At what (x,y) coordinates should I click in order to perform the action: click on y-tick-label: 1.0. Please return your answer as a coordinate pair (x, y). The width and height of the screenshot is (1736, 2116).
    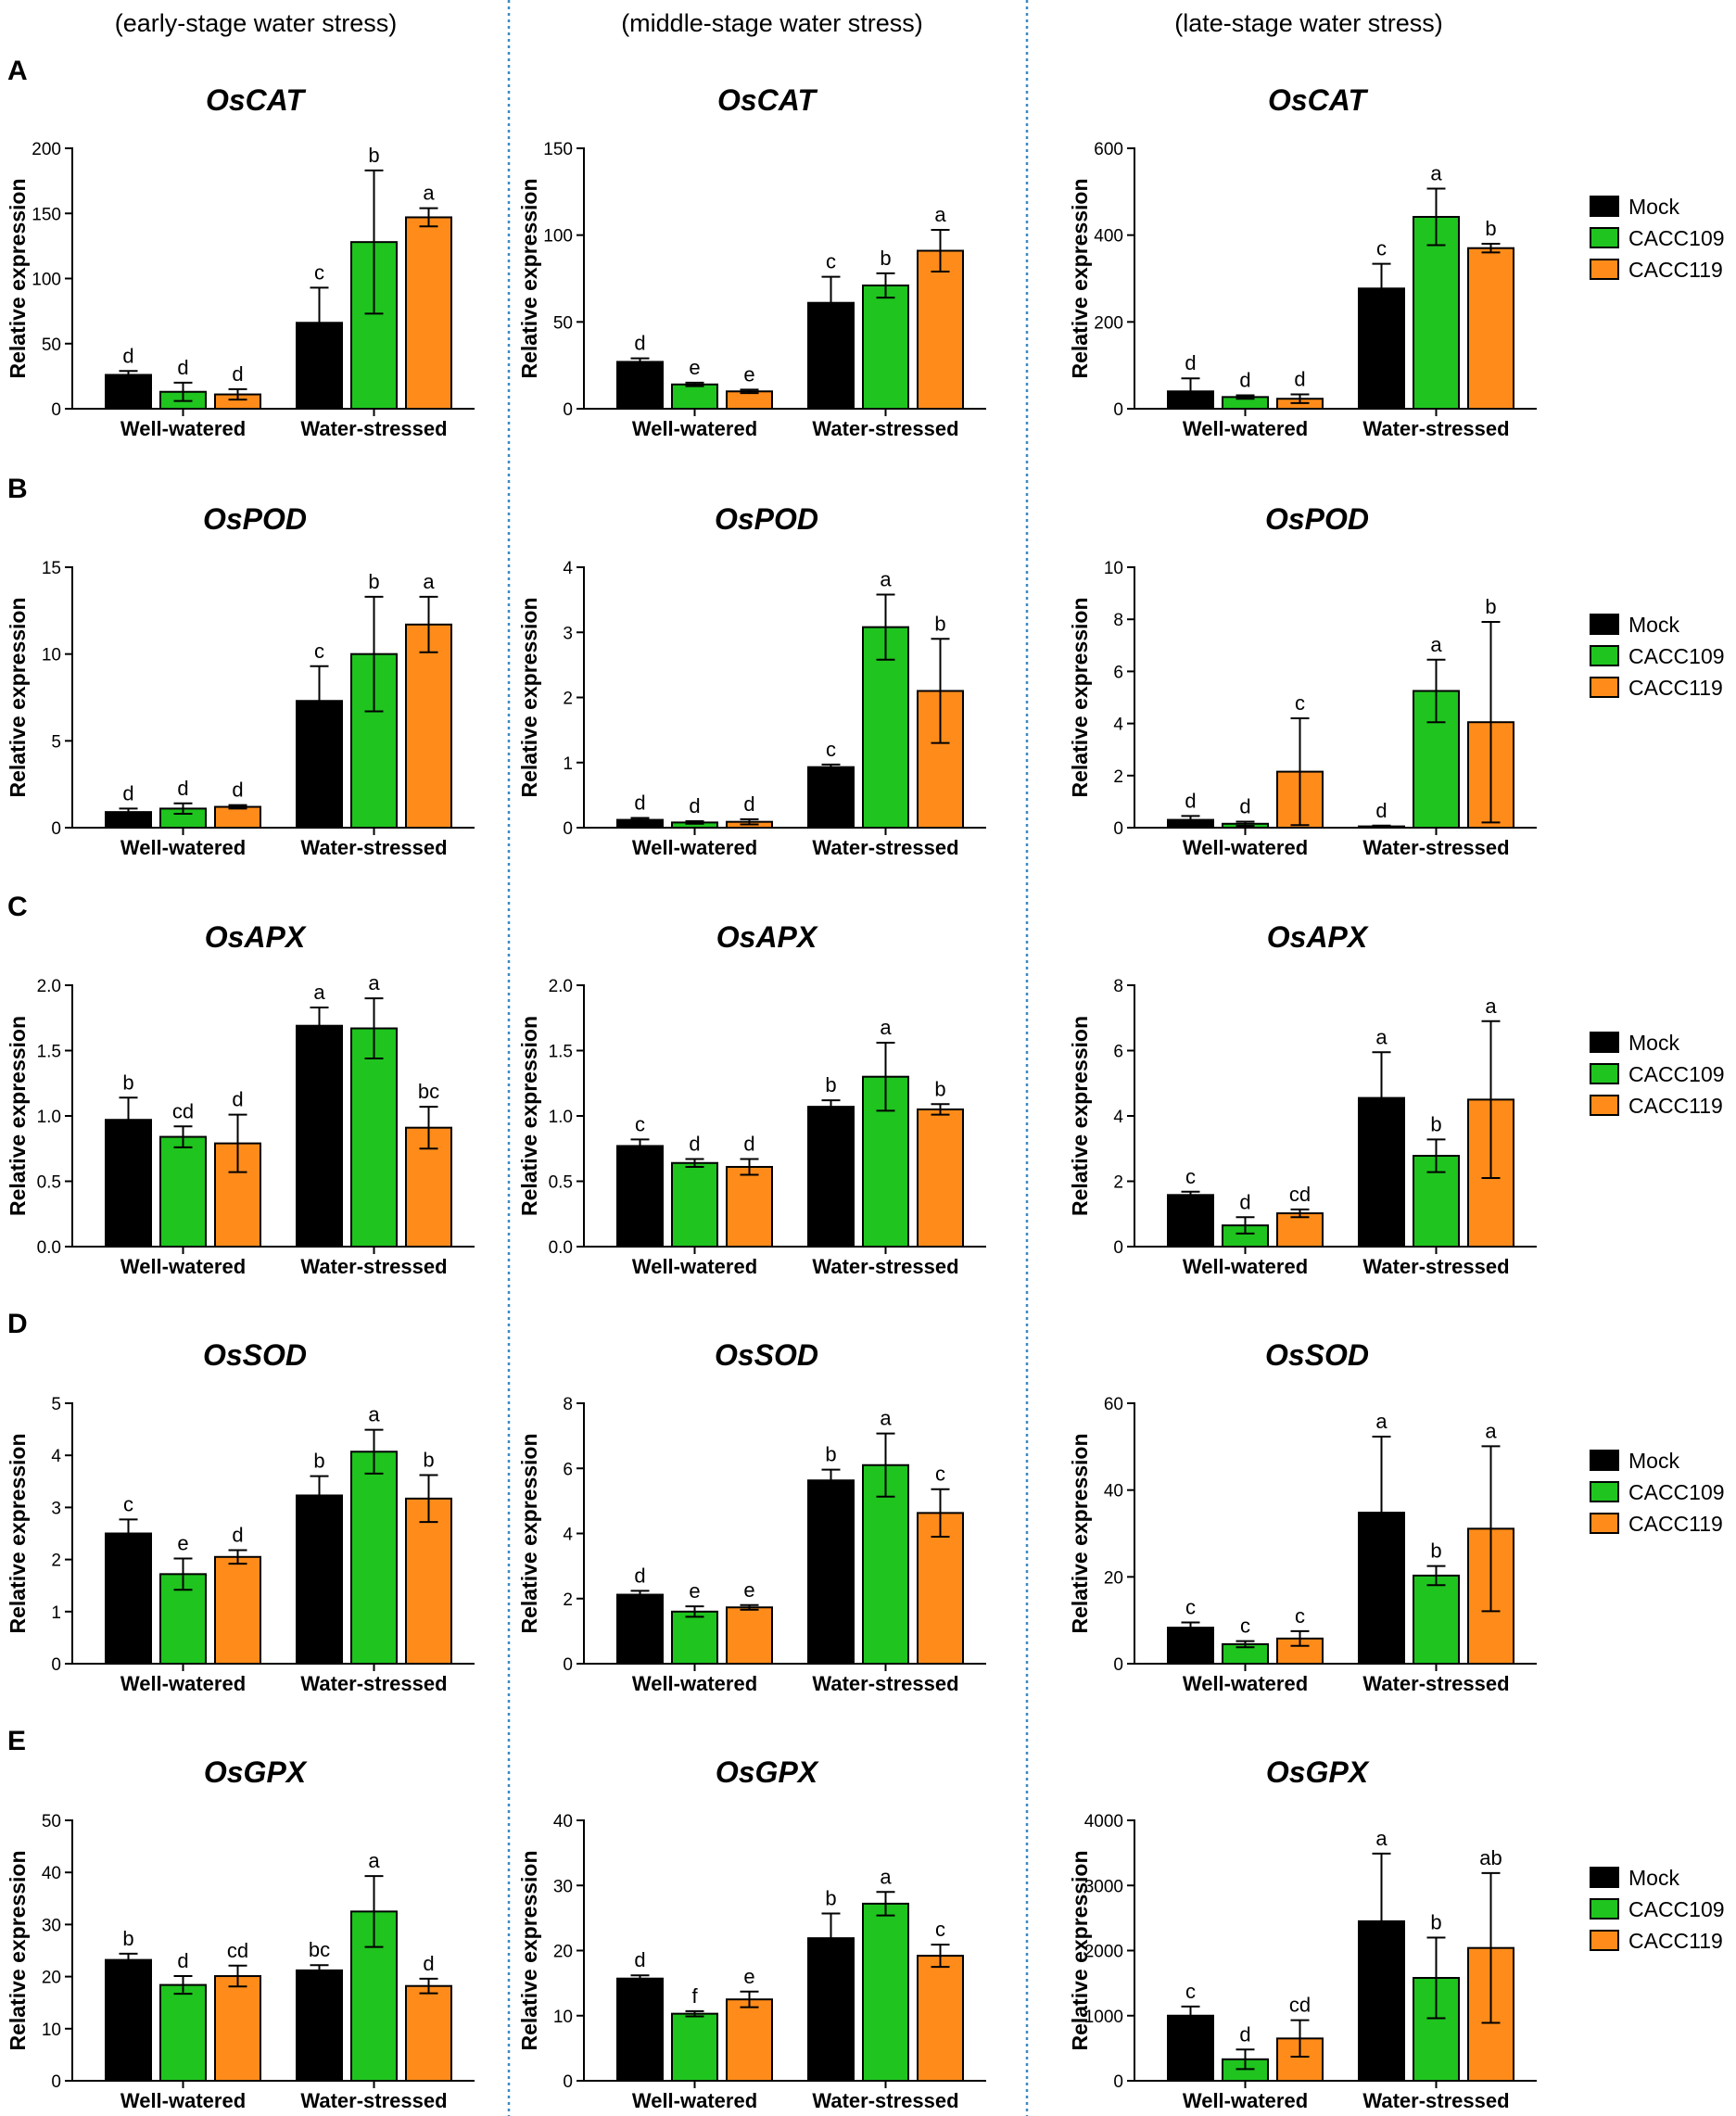
    Looking at the image, I should click on (561, 1117).